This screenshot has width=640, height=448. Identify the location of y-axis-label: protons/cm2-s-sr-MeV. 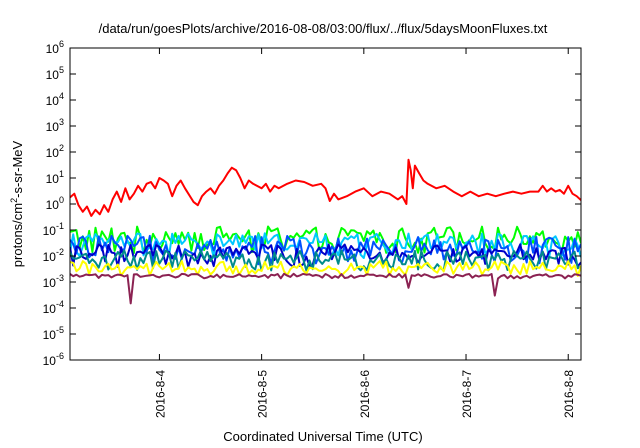
(17, 203).